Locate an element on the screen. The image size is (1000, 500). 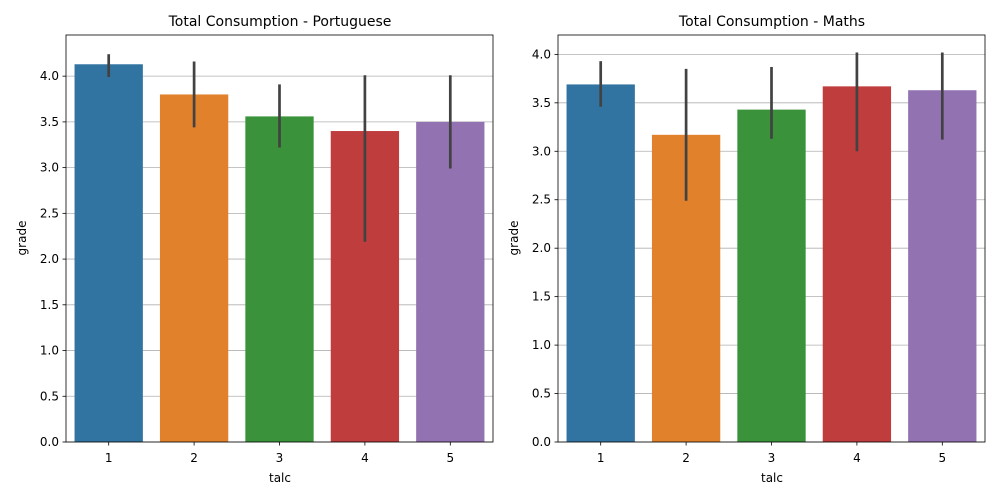
chart-title: Total Consumption - Maths is located at coordinates (771, 22).